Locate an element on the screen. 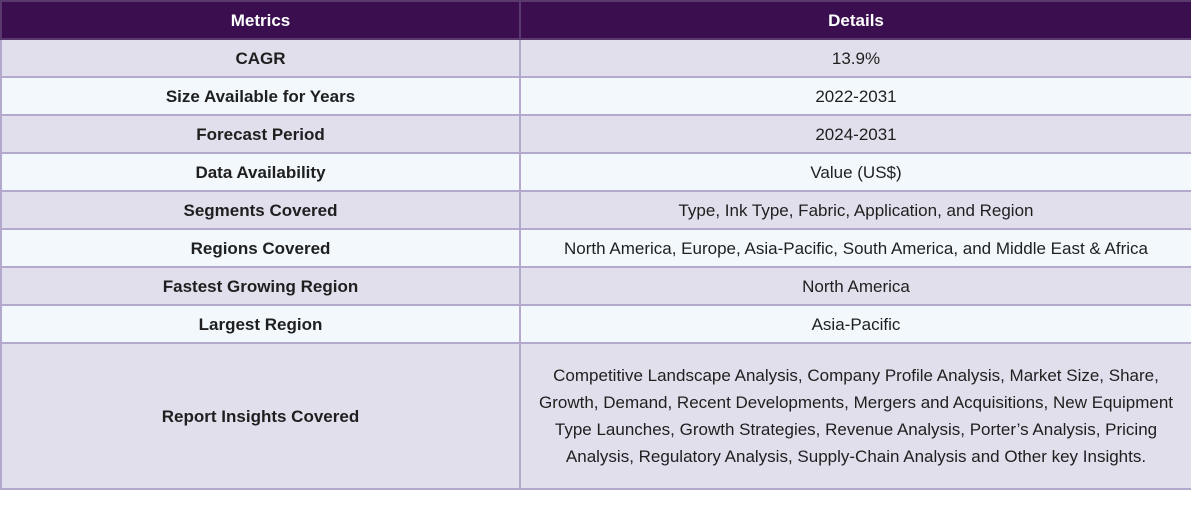 This screenshot has height=514, width=1191. details-cell: 2024-2031 is located at coordinates (855, 134).